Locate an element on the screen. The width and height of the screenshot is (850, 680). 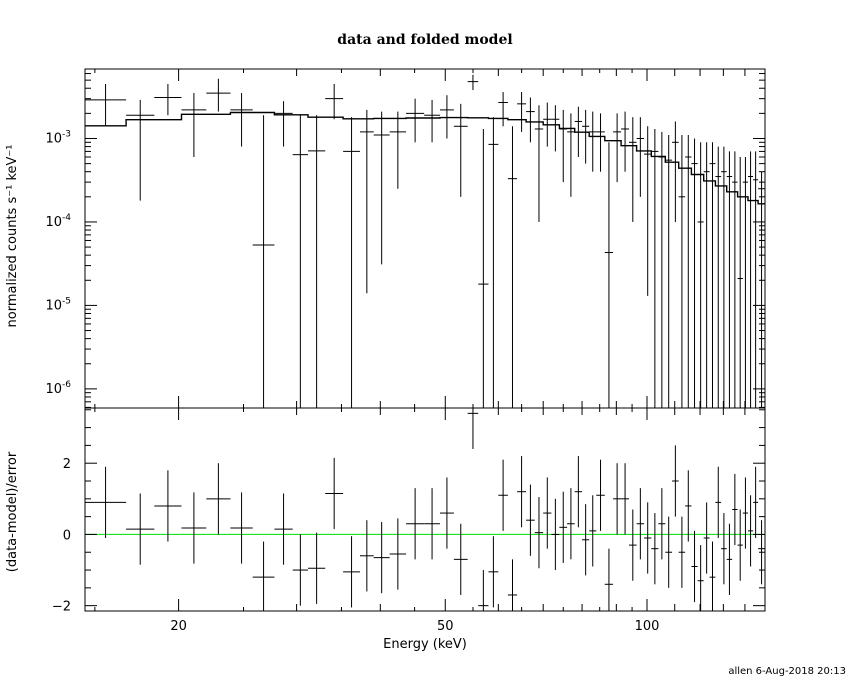
y-tick-label-exponent: -5 is located at coordinates (66, 301).